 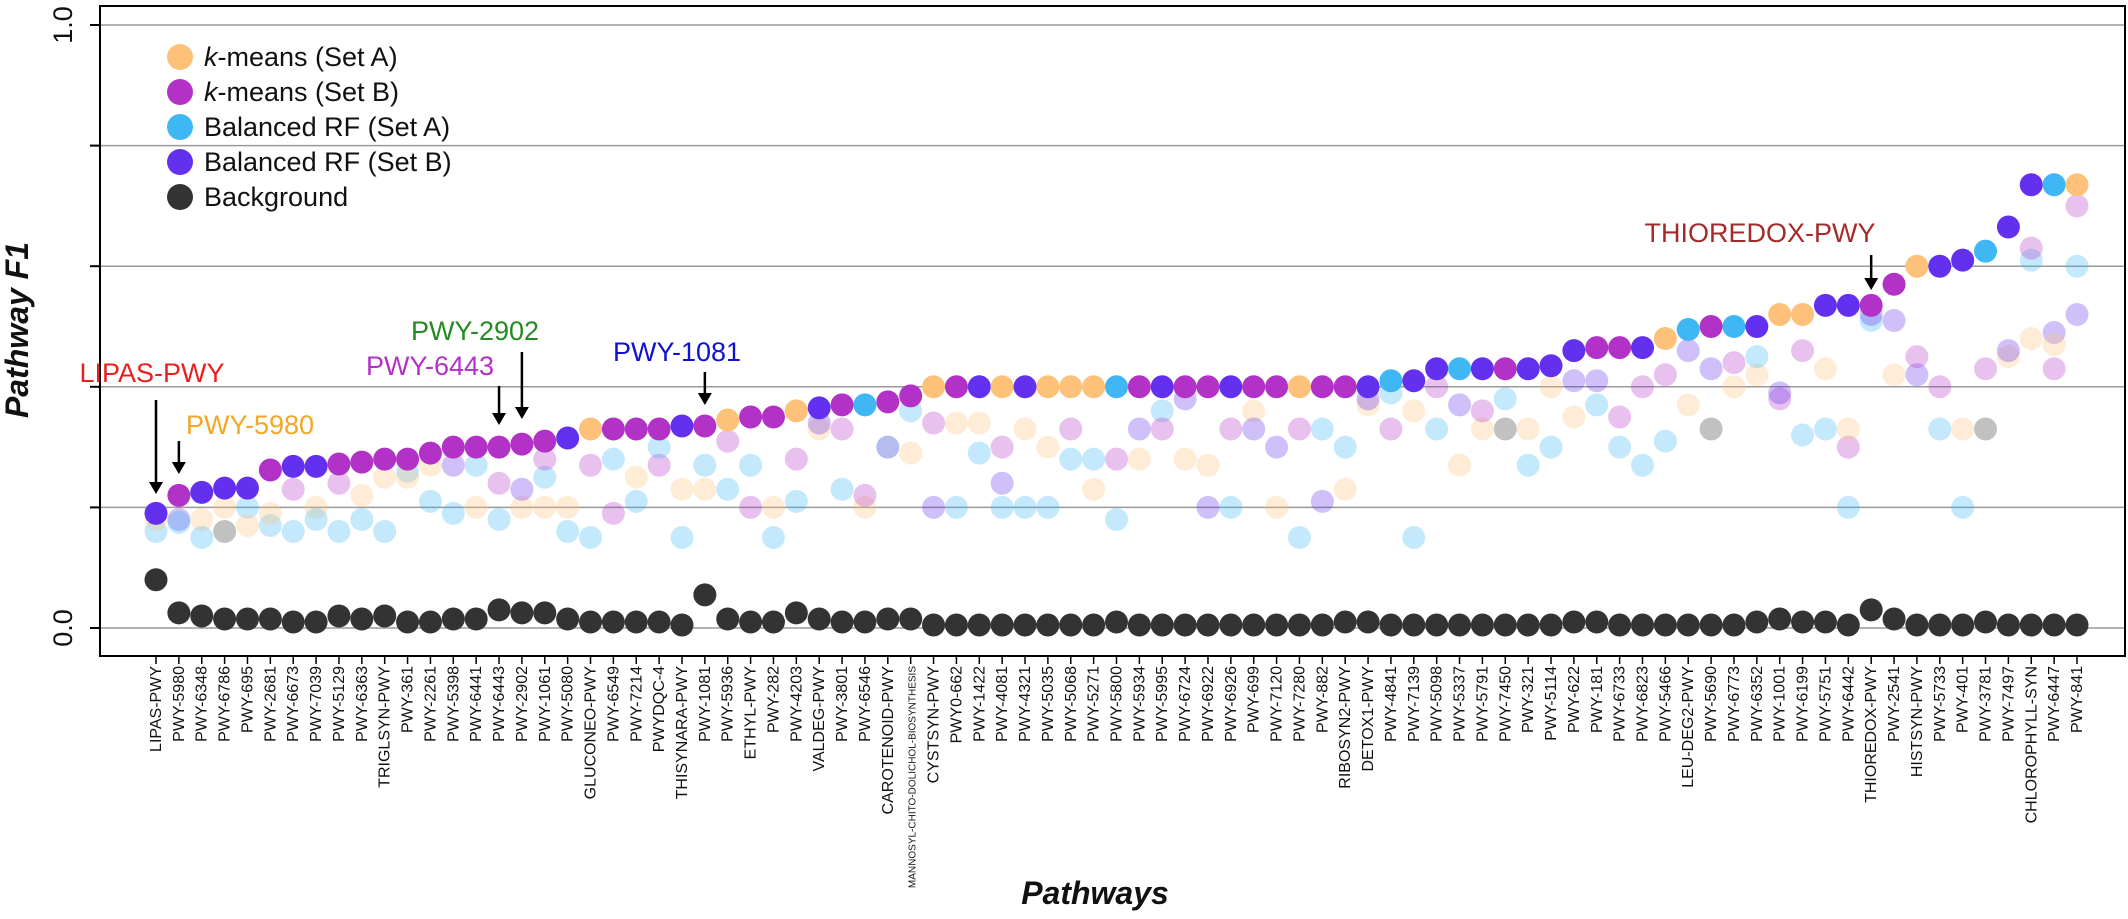 What do you see at coordinates (1917, 721) in the screenshot?
I see `x-tick-label: HISTSYN-PWY` at bounding box center [1917, 721].